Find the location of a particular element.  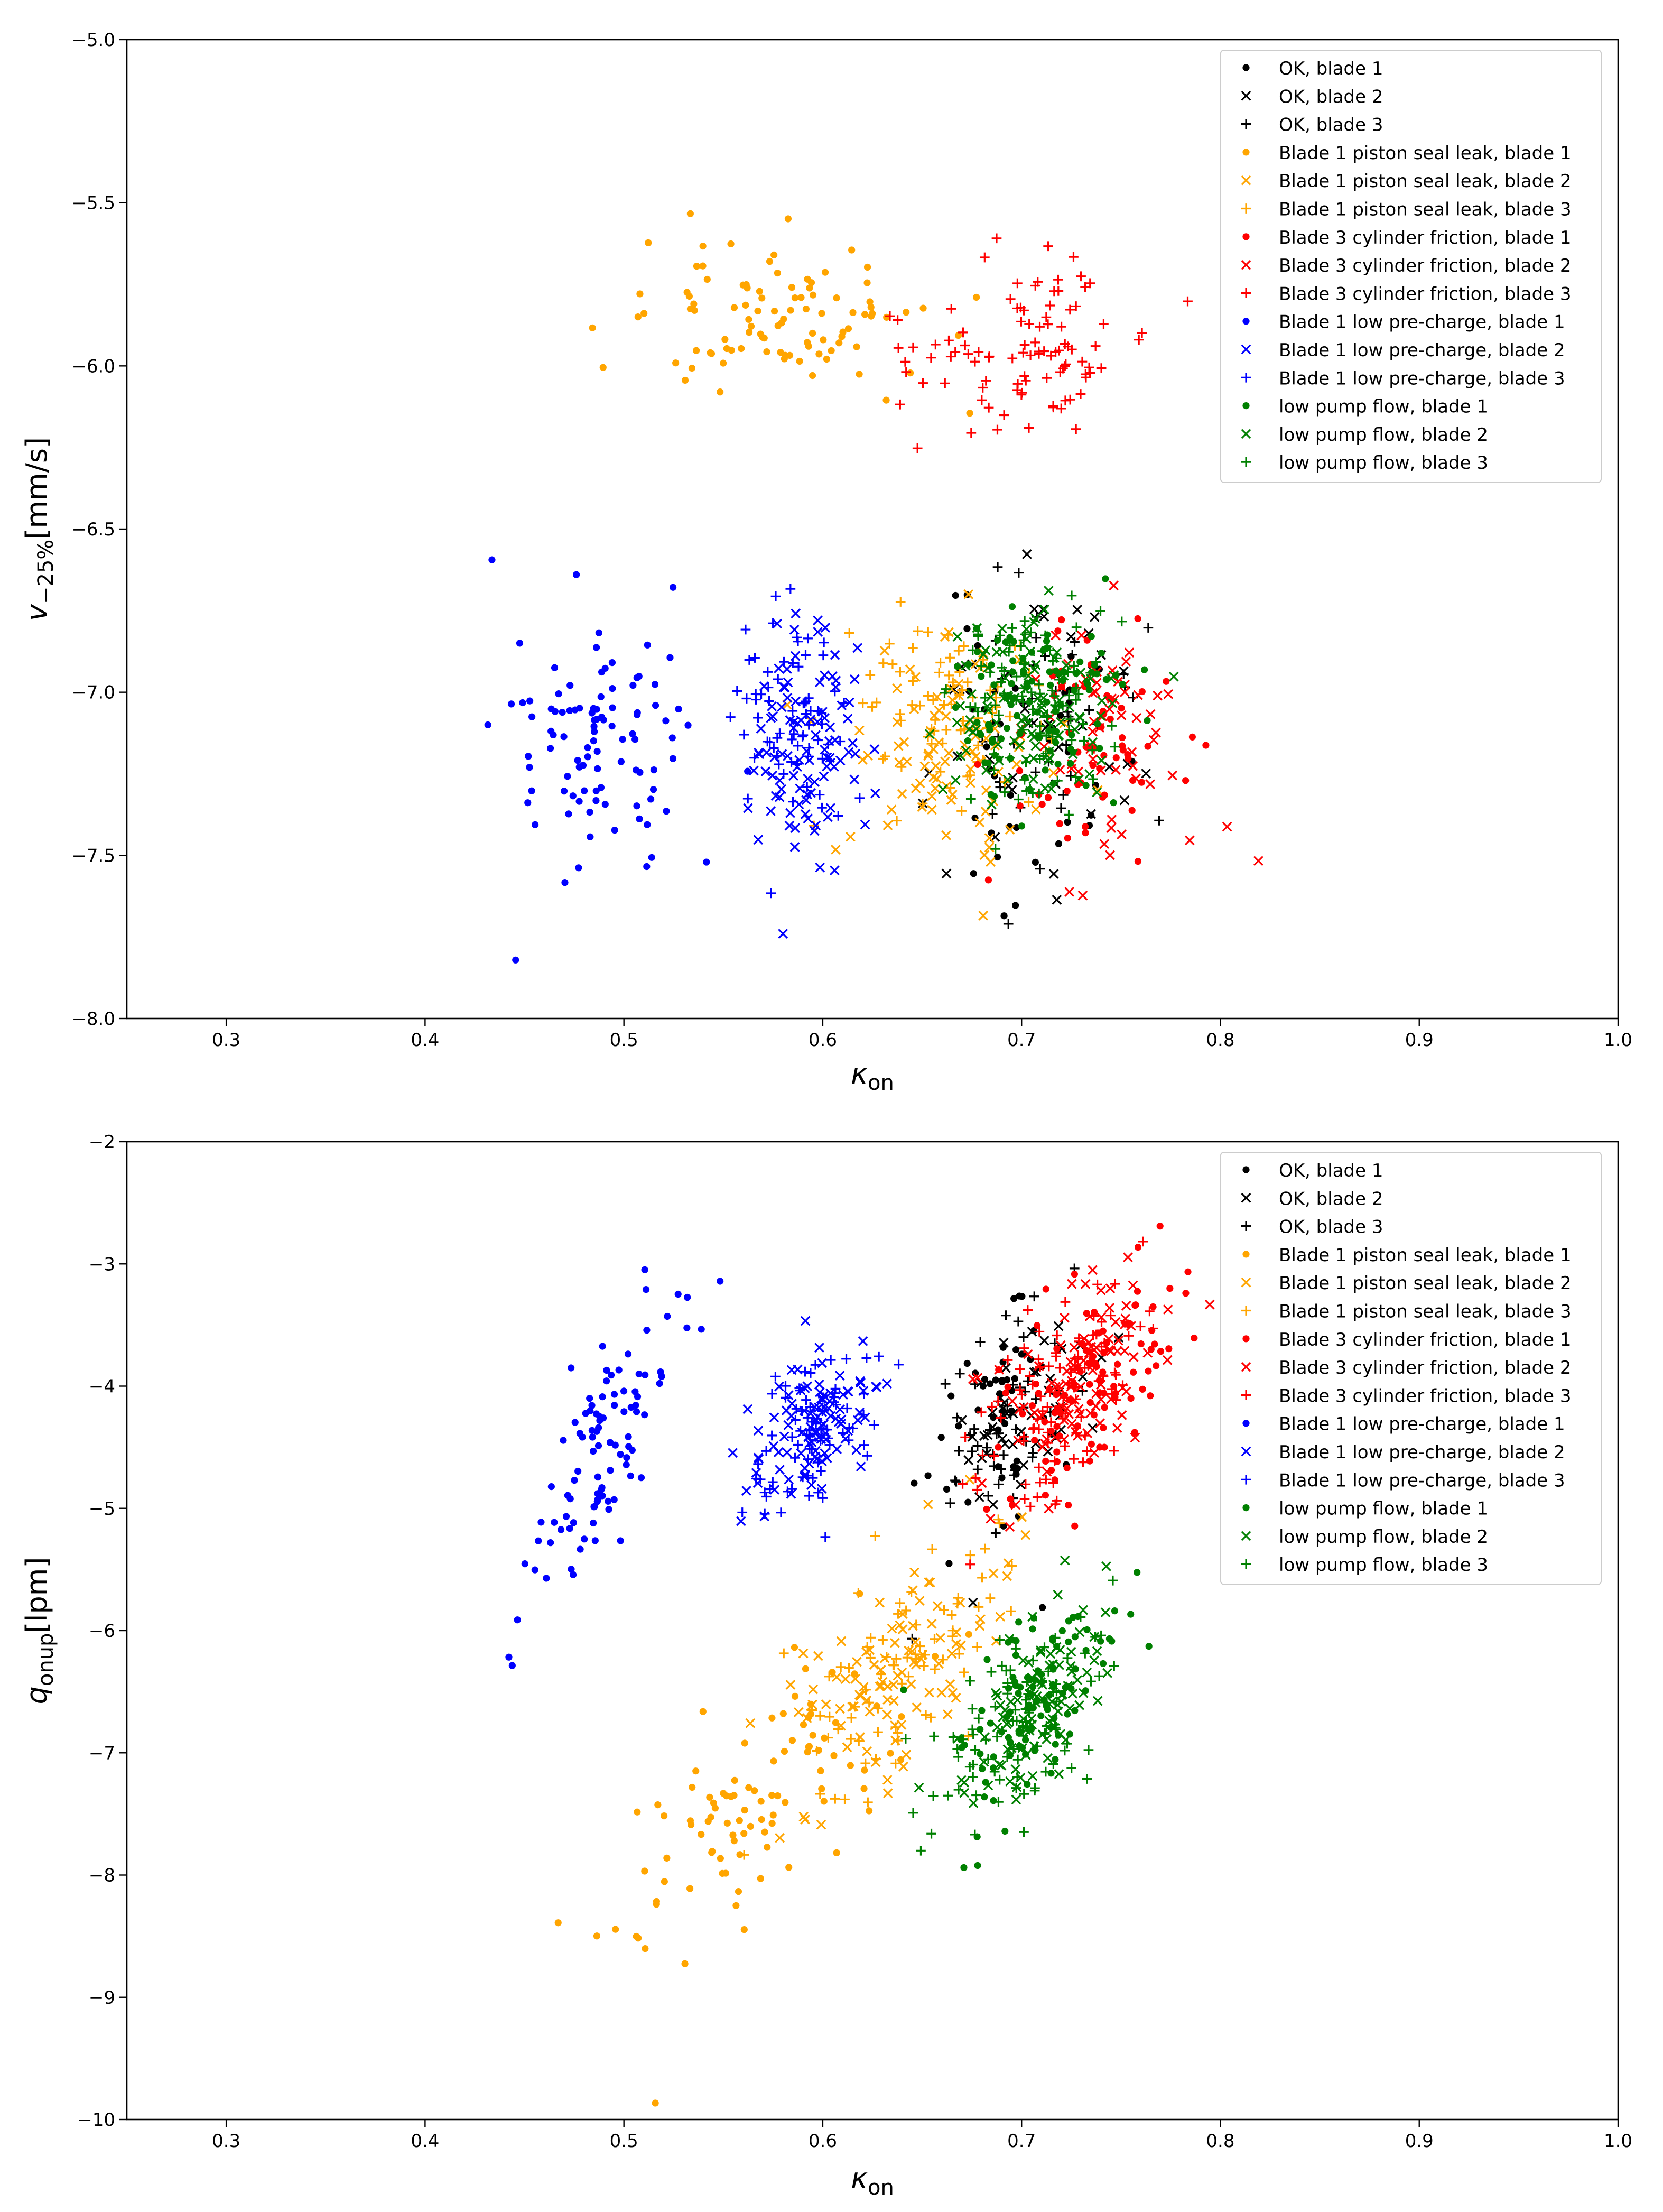

y-tick-label: −8.0 is located at coordinates (93, 1019).